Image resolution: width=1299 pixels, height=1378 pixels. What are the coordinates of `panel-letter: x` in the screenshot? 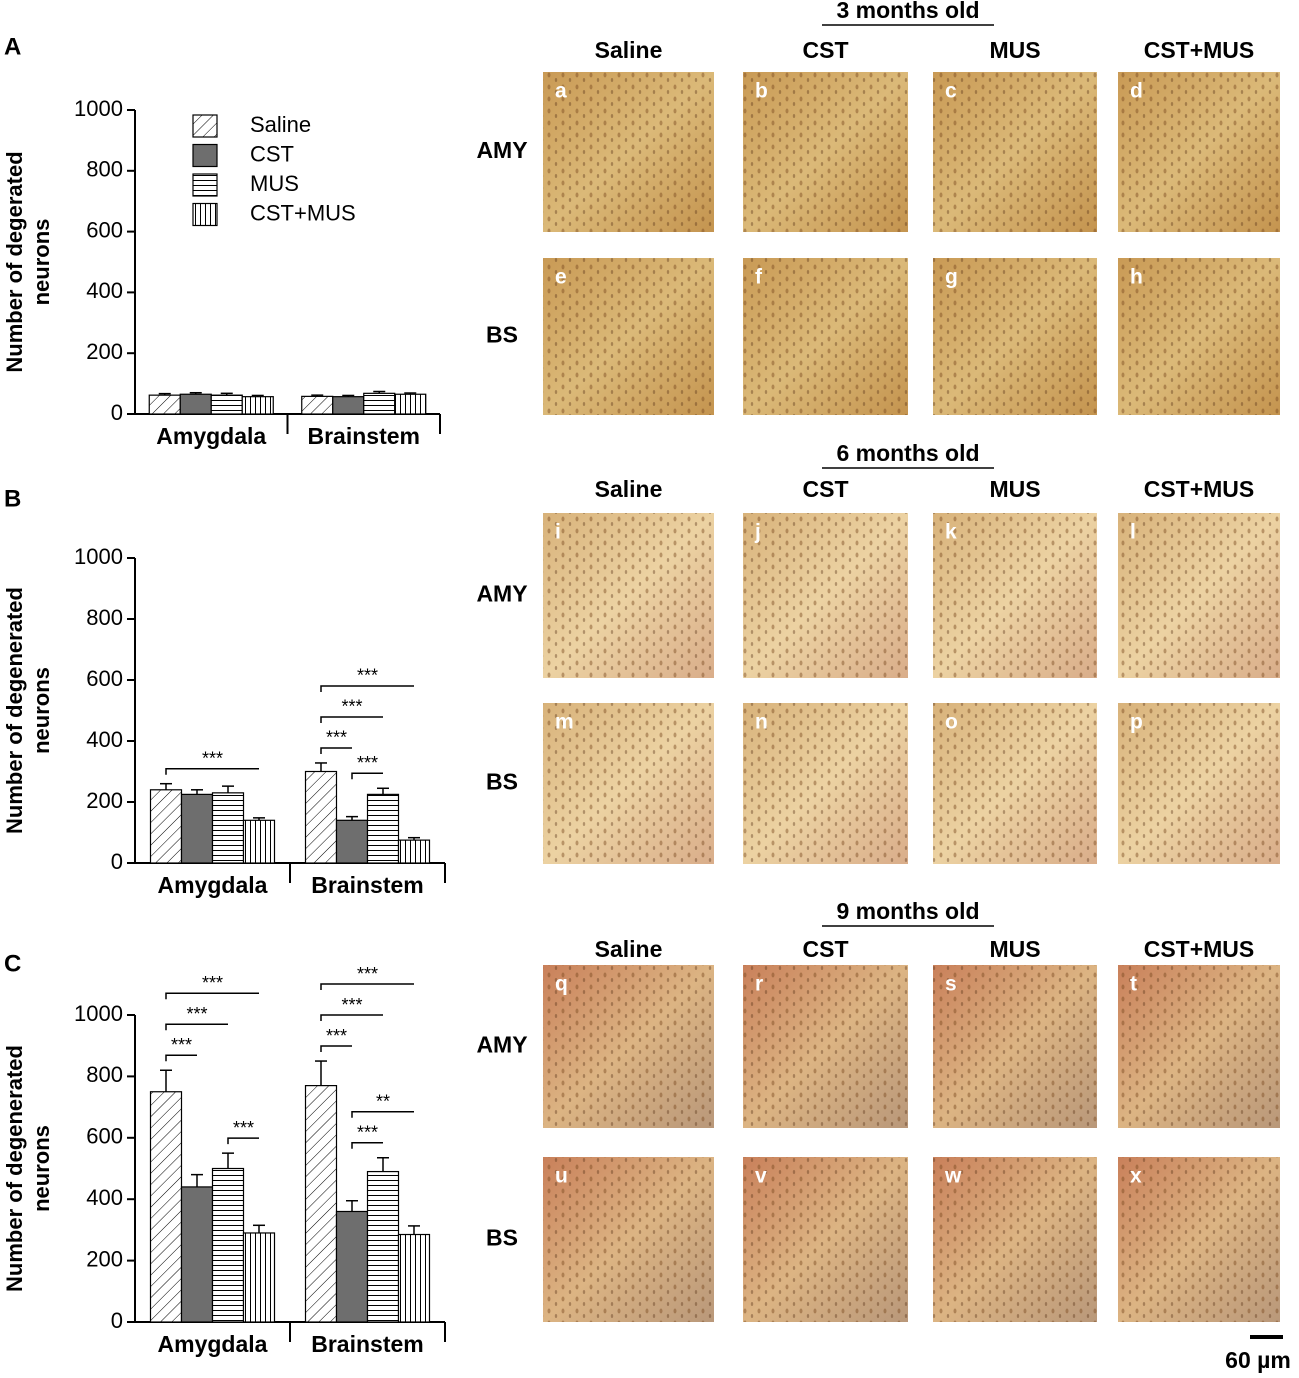 It's located at (1136, 1176).